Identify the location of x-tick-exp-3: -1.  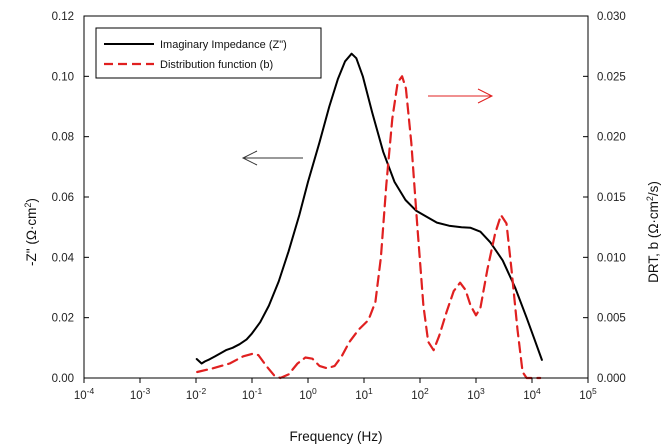
(259, 391).